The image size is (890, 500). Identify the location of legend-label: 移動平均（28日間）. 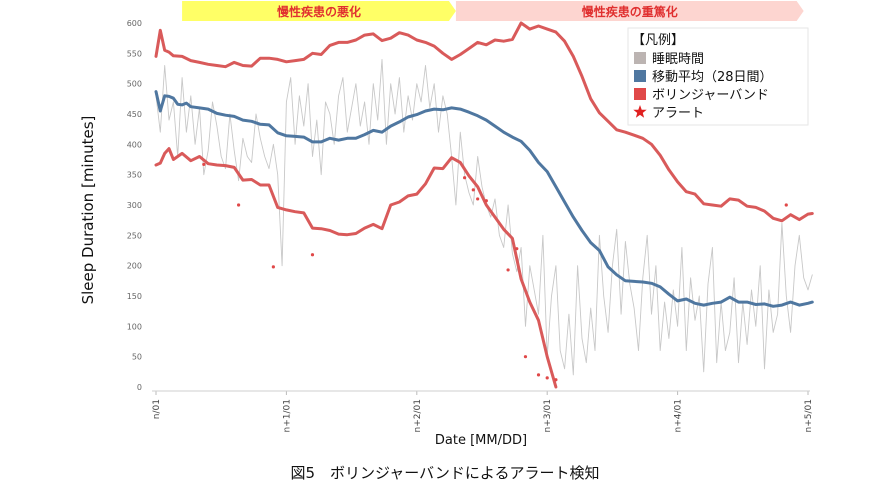
(712, 77).